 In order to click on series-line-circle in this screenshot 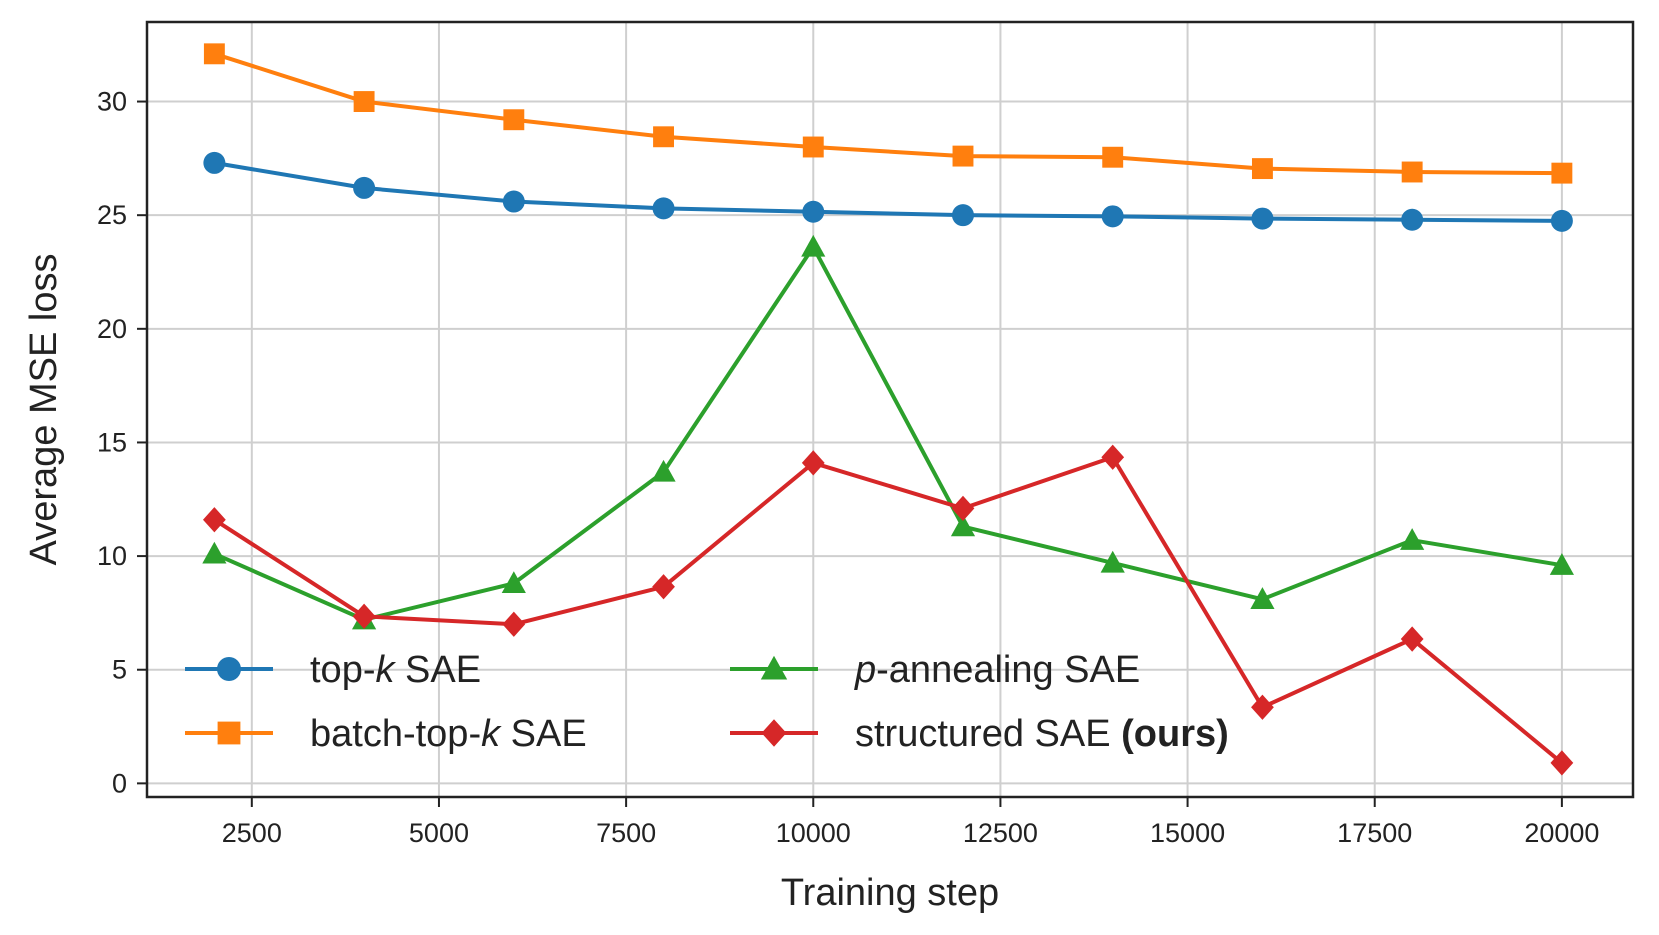, I will do `click(888, 191)`.